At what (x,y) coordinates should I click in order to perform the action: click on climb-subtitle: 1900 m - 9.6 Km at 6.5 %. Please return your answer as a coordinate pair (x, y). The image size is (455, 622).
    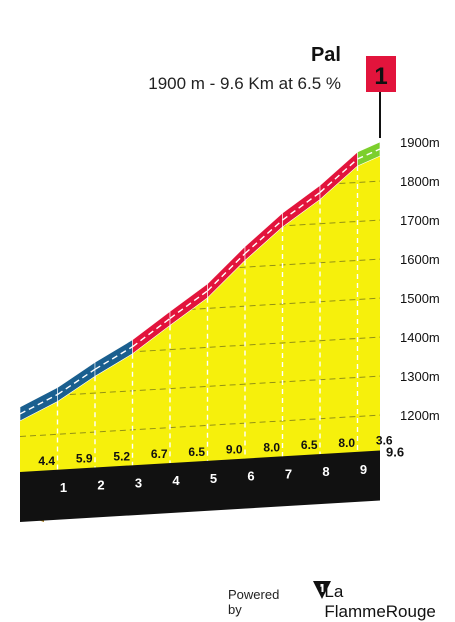
    Looking at the image, I should click on (244, 83).